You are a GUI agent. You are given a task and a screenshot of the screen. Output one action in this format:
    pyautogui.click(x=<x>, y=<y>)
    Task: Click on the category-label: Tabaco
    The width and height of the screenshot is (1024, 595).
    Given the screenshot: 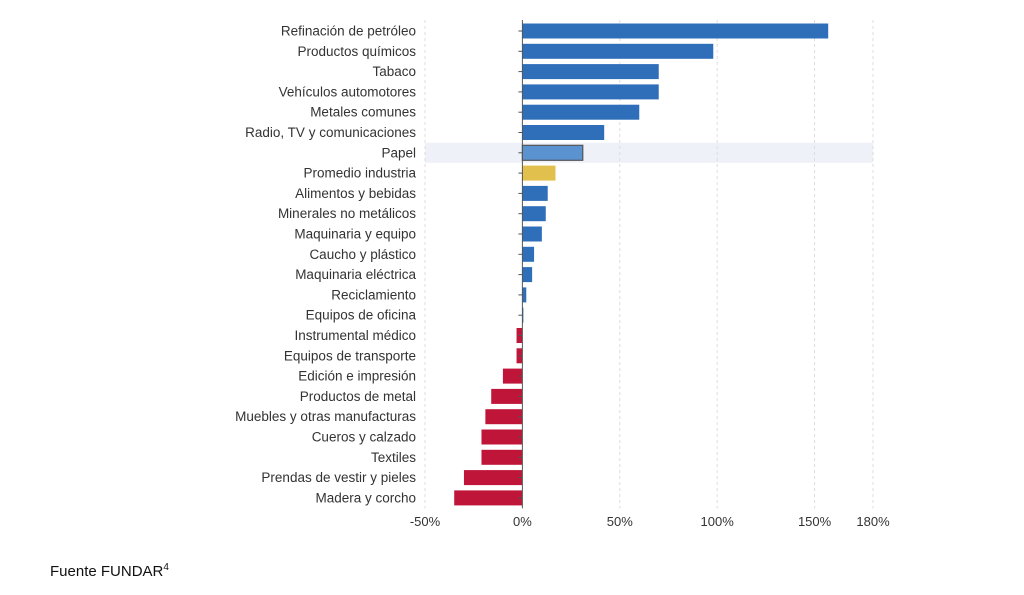 What is the action you would take?
    pyautogui.click(x=394, y=71)
    